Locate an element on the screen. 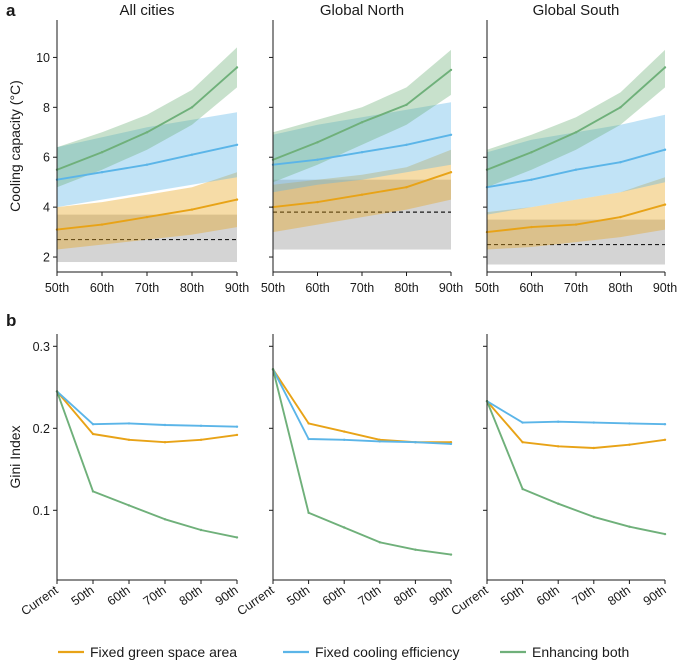 This screenshot has height=662, width=685. band-enhancing-both is located at coordinates (362, 116).